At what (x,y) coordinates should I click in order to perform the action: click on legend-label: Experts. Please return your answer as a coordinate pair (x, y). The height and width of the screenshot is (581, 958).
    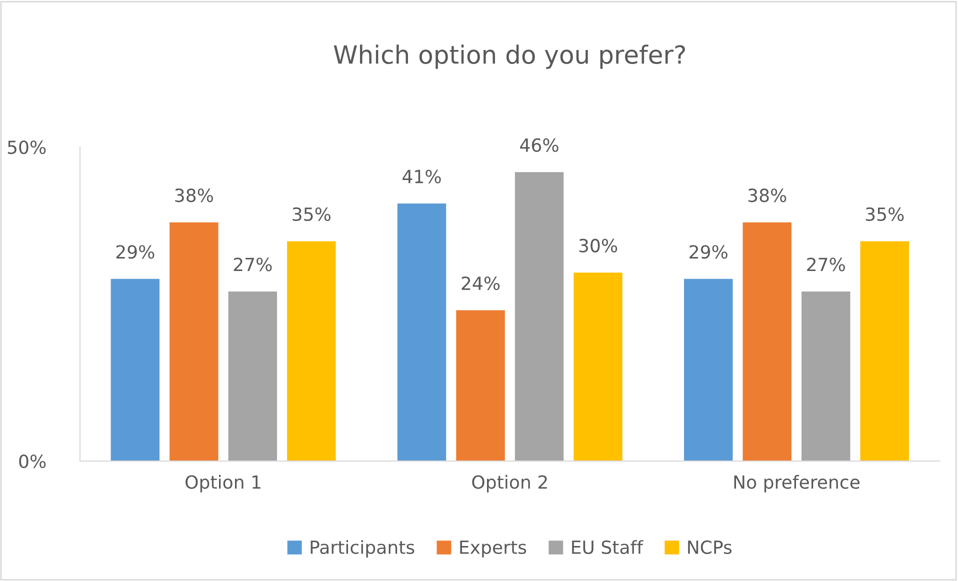
    Looking at the image, I should click on (493, 549).